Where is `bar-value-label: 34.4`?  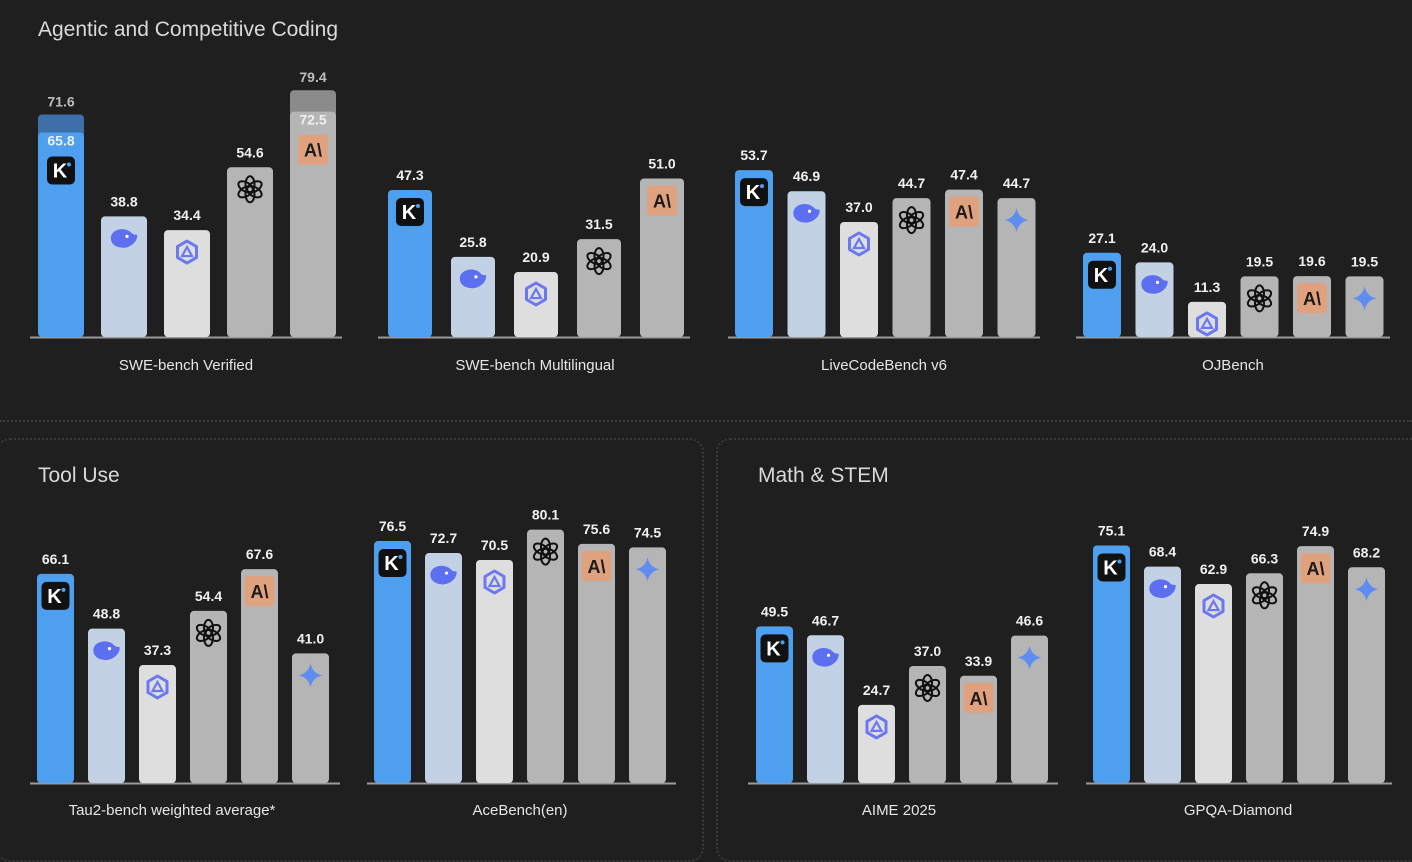 bar-value-label: 34.4 is located at coordinates (186, 215).